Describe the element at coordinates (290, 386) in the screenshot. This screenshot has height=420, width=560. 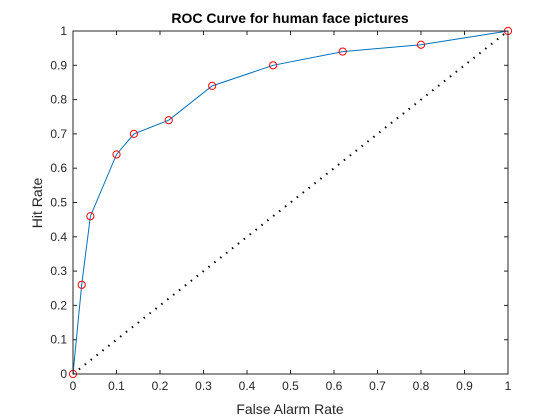
I see `x-tick-label: 0.5` at that location.